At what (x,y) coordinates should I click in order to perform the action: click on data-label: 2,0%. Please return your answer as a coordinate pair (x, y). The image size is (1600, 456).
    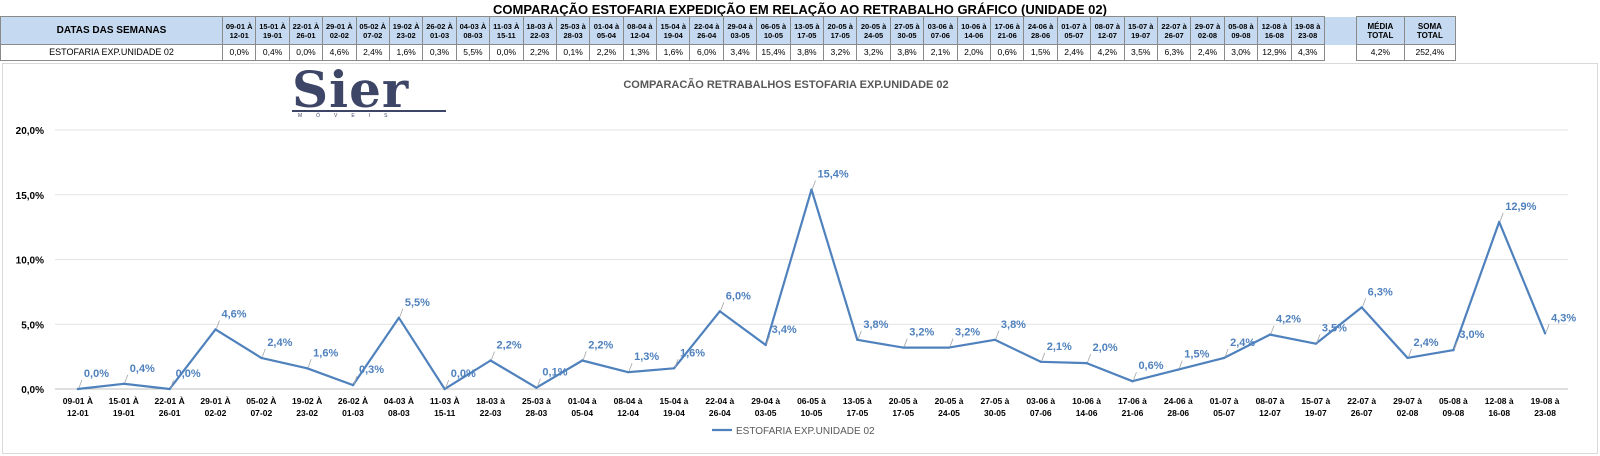
    Looking at the image, I should click on (1105, 348).